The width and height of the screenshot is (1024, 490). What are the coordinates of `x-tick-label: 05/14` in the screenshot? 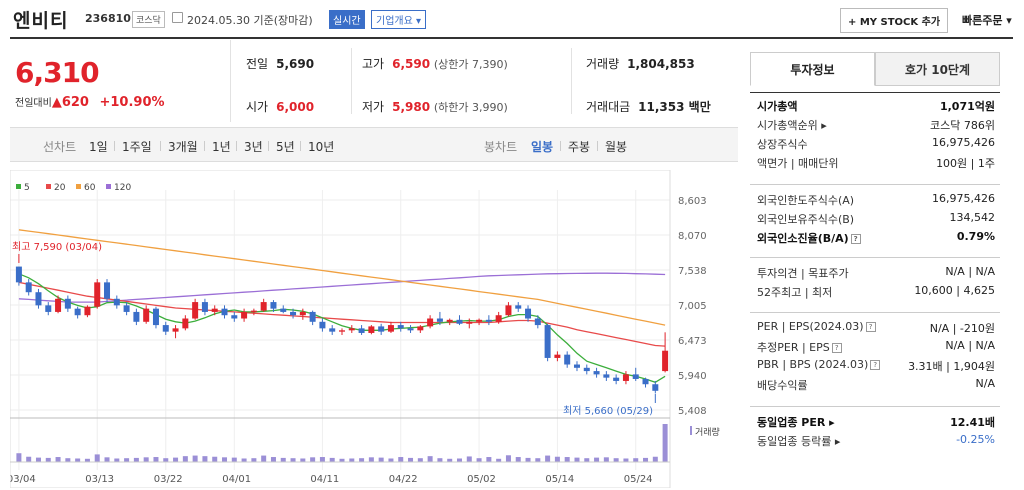 It's located at (559, 479).